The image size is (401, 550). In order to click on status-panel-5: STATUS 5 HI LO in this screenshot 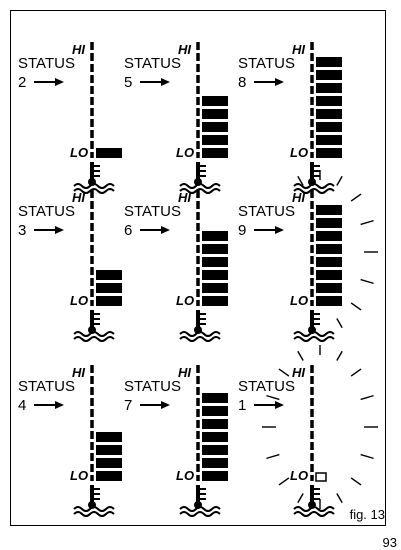, I will do `click(176, 118)`.